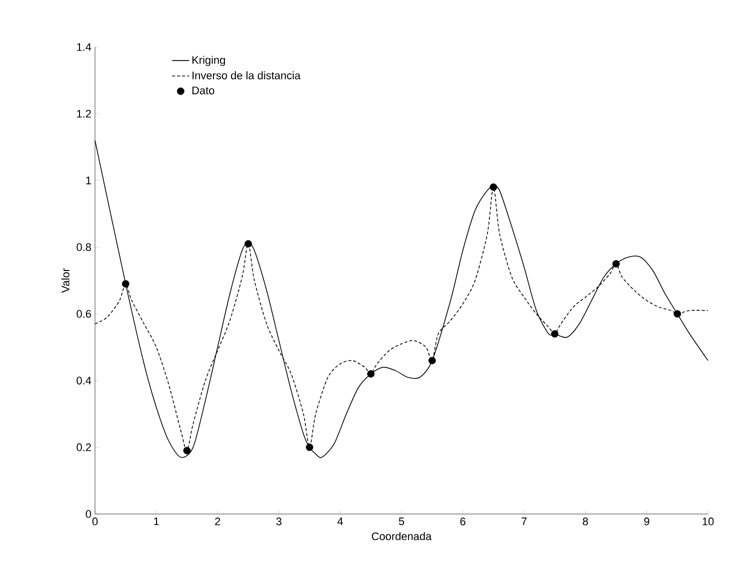 The width and height of the screenshot is (737, 588). Describe the element at coordinates (401, 522) in the screenshot. I see `x-tick-label: 5` at that location.